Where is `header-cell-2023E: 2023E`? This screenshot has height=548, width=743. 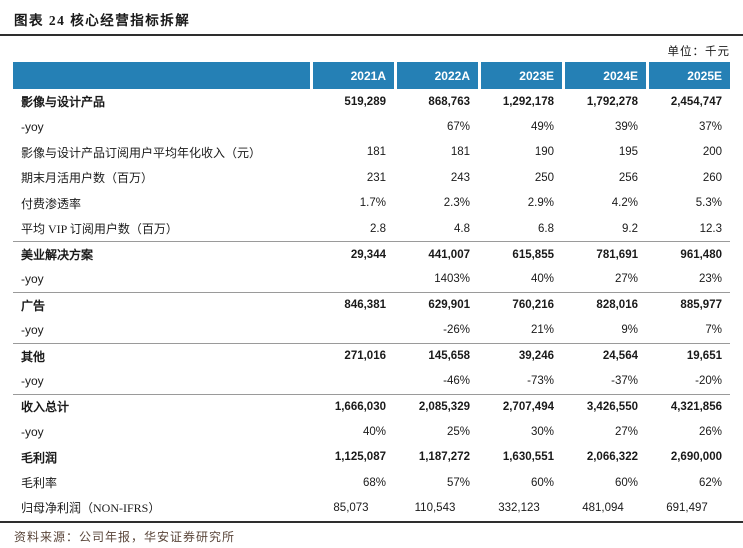 header-cell-2023E: 2023E is located at coordinates (520, 75).